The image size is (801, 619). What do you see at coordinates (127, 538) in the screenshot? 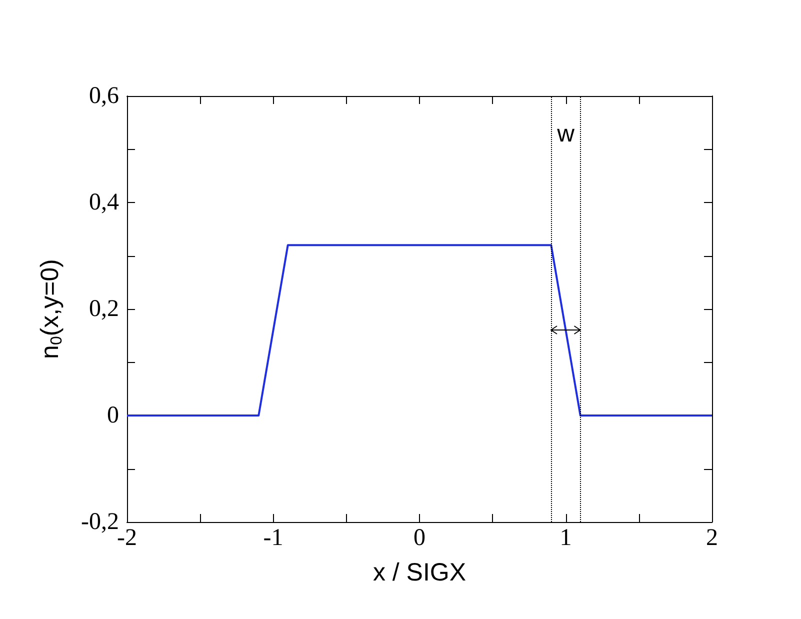
I see `x-tick-label: -2` at bounding box center [127, 538].